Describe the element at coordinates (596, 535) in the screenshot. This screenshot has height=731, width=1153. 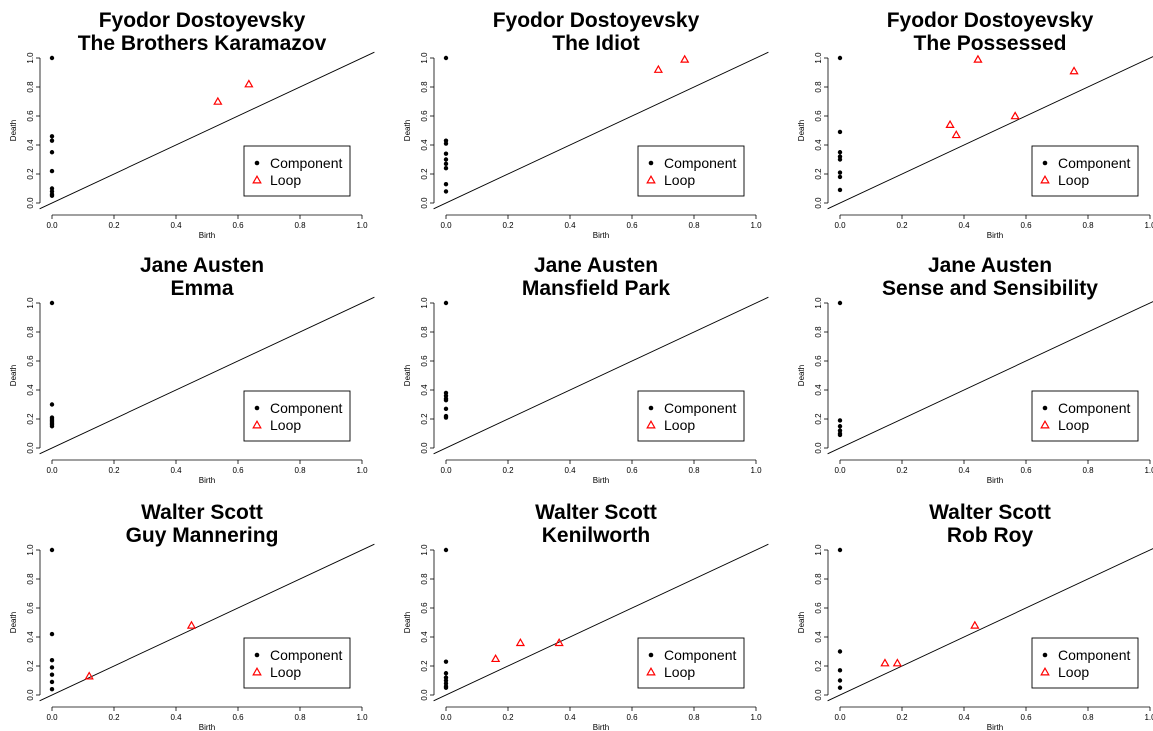
I see `chart-subtitle: Kenilworth` at that location.